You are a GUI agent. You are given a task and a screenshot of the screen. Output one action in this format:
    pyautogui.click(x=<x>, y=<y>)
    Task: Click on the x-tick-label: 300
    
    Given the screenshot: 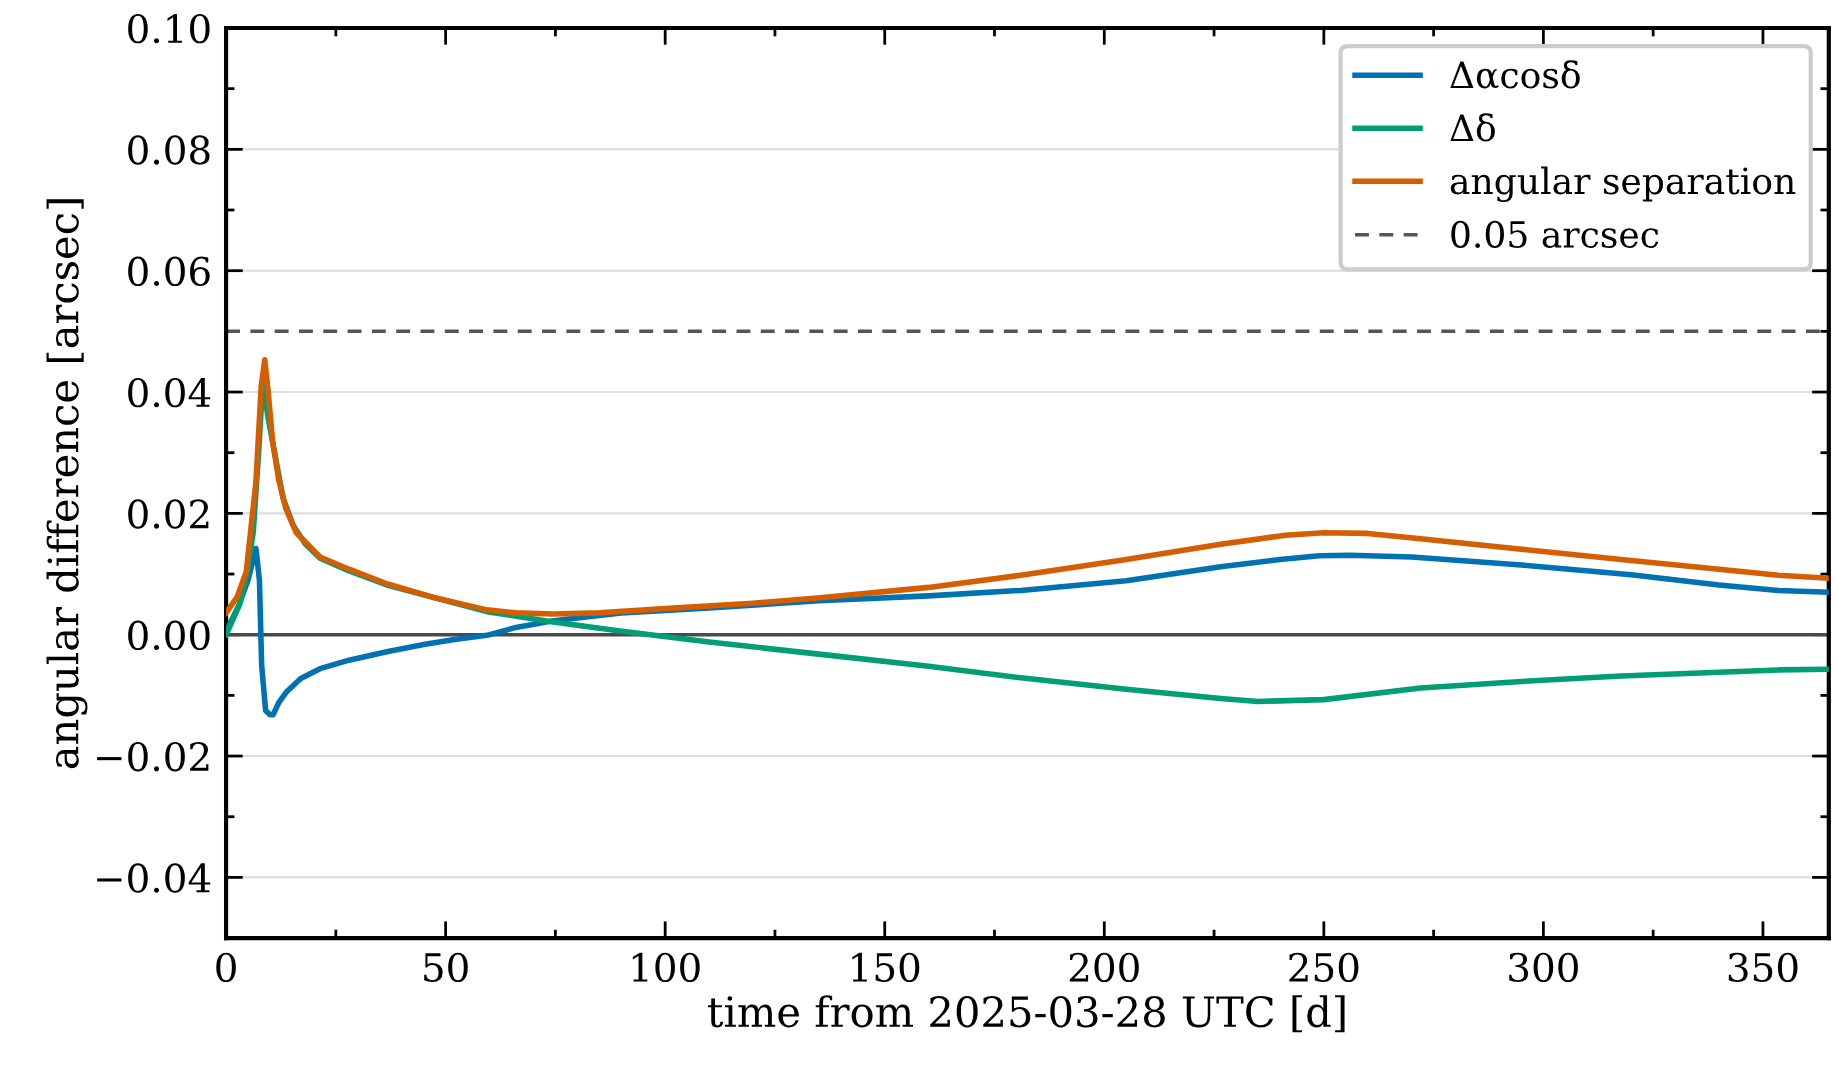 What is the action you would take?
    pyautogui.click(x=1543, y=967)
    